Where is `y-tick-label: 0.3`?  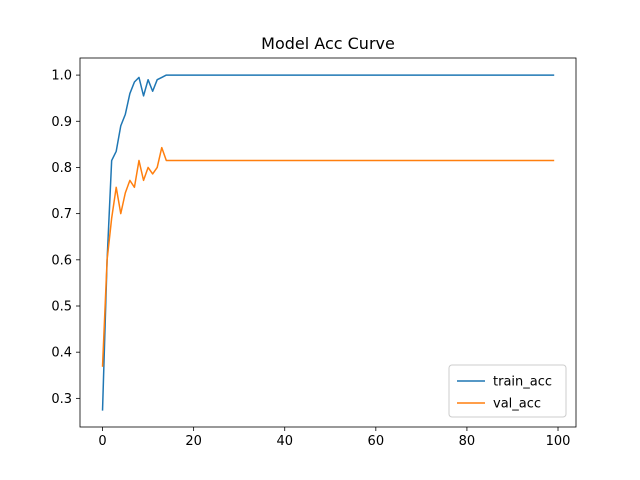
y-tick-label: 0.3 is located at coordinates (61, 399).